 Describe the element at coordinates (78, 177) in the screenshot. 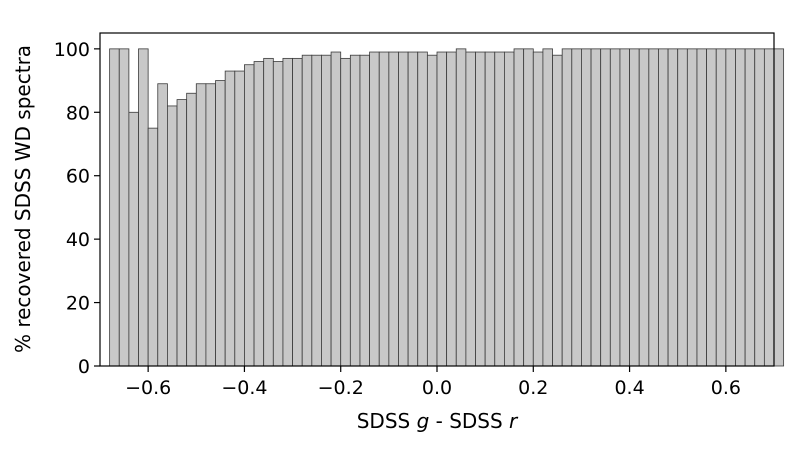

I see `y-tick-label: 60` at that location.